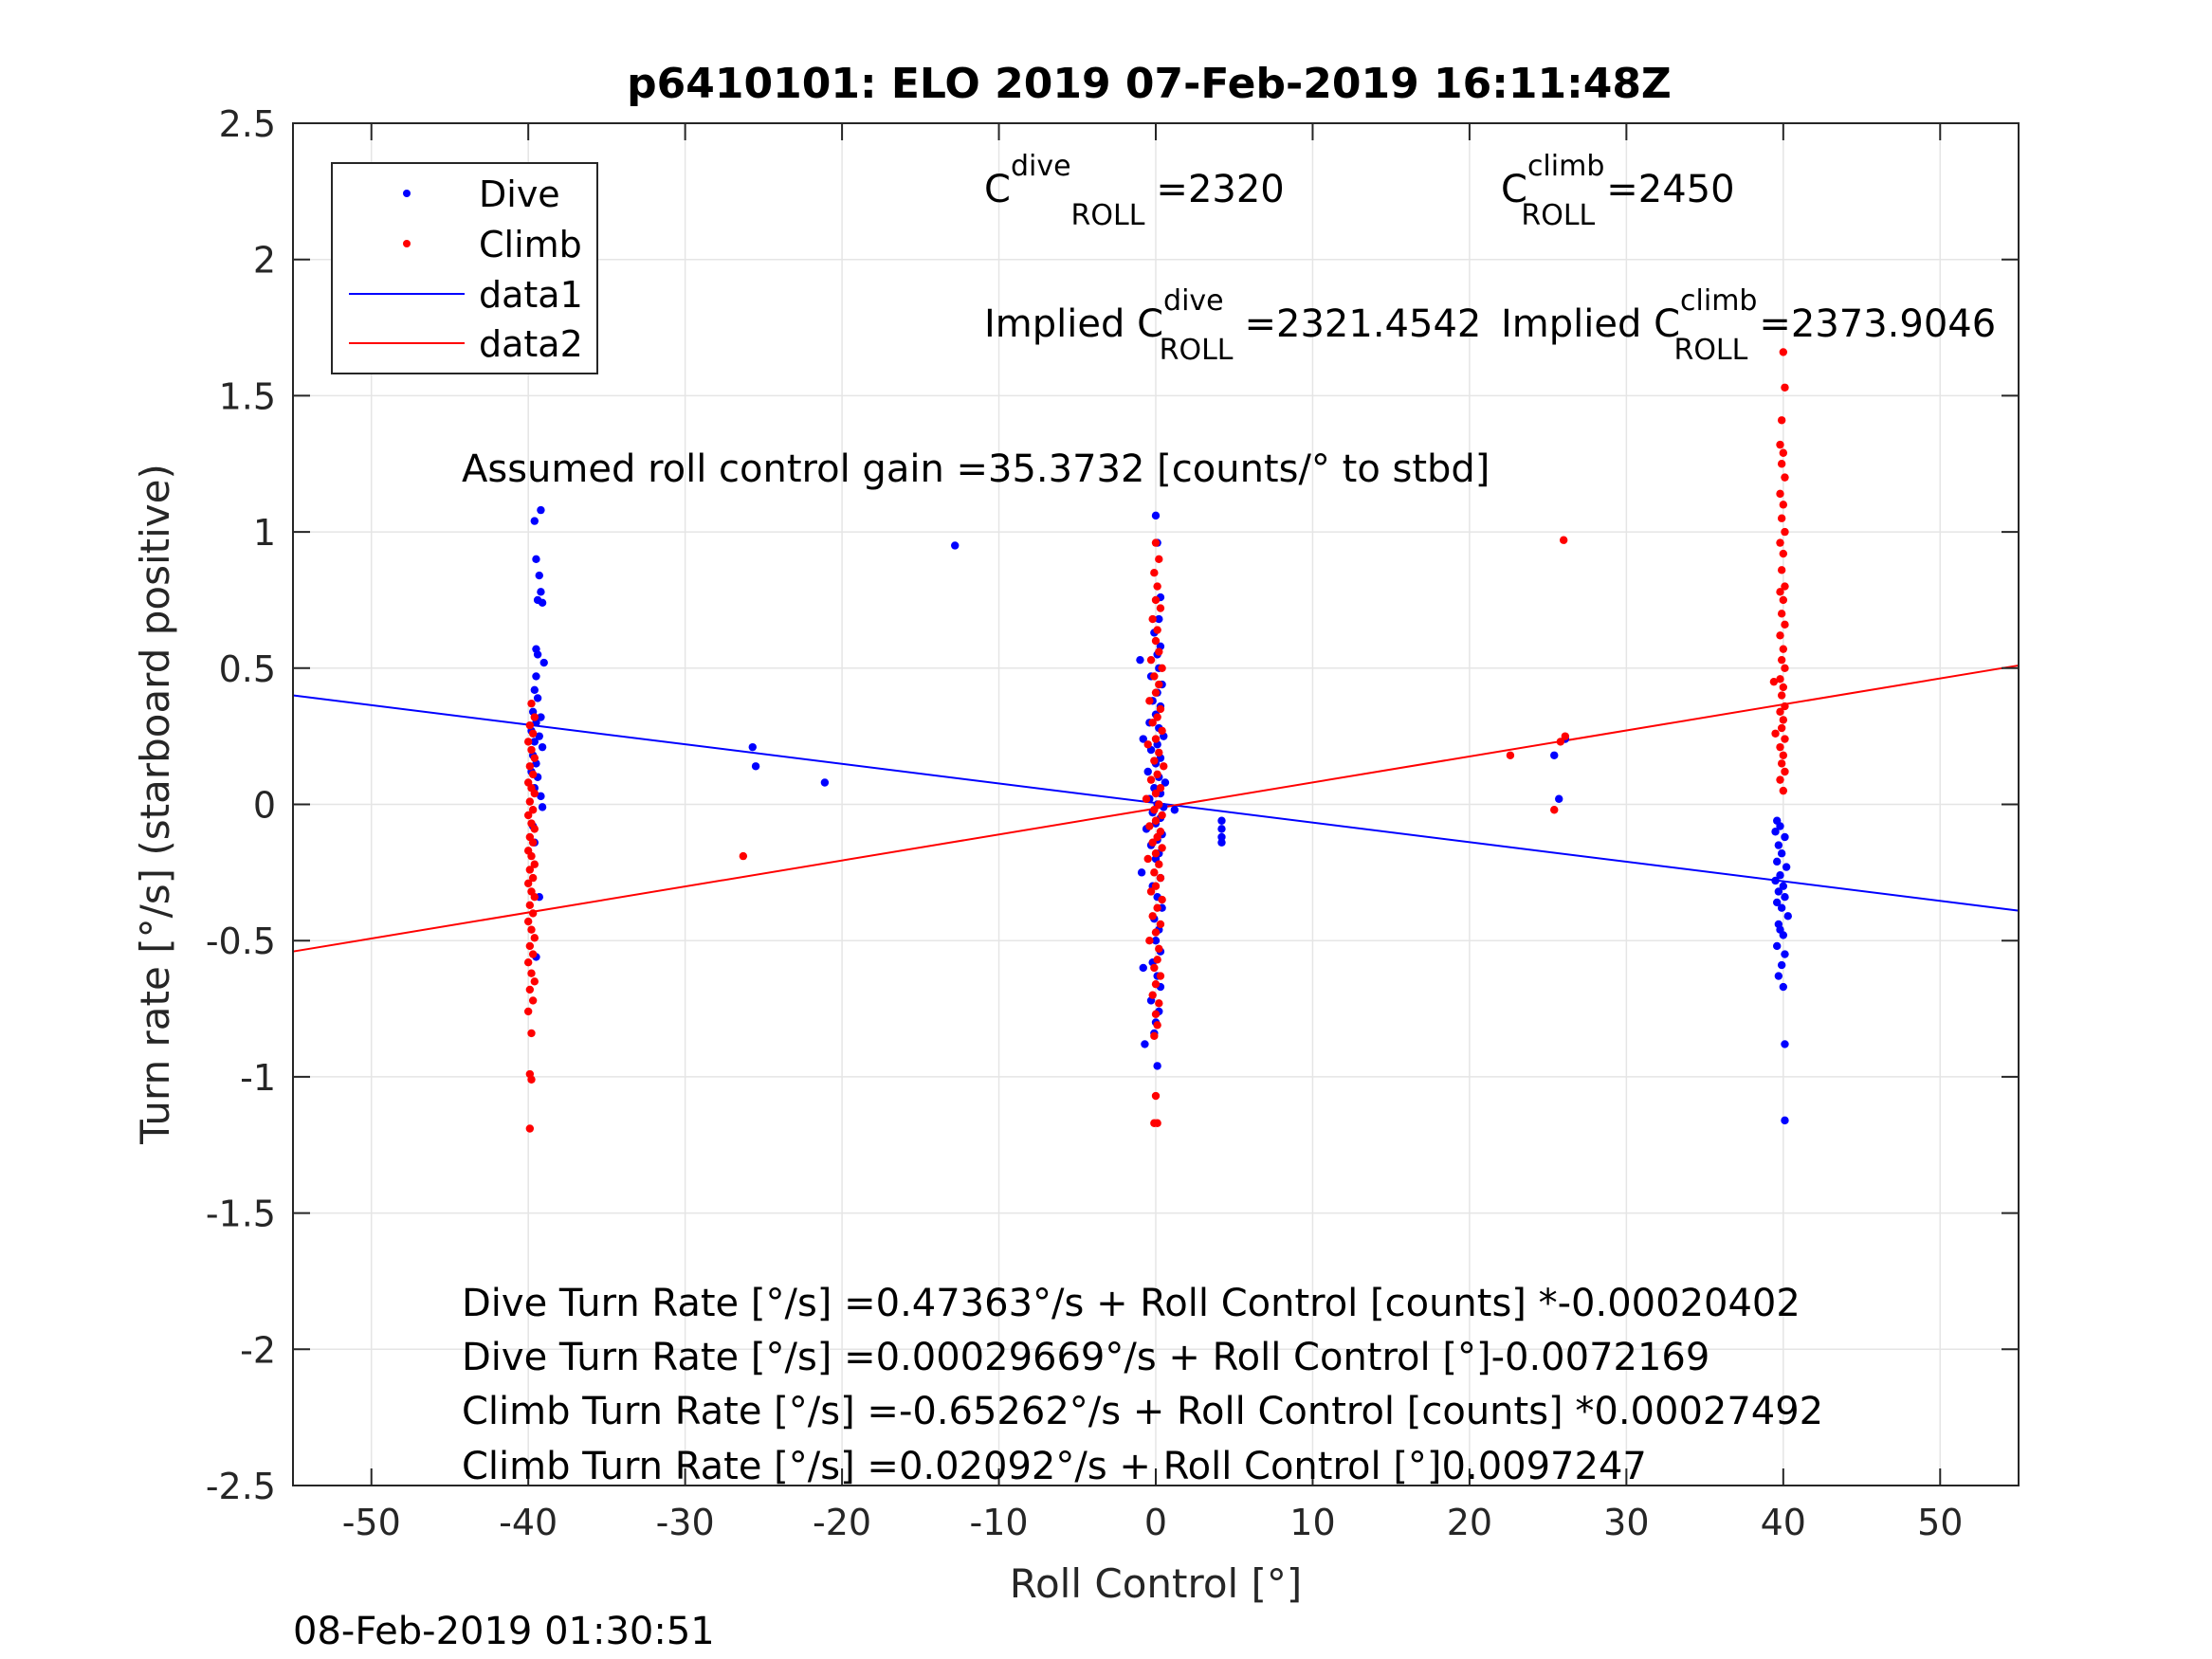  What do you see at coordinates (241, 1486) in the screenshot?
I see `y-tick-label: -2.5` at bounding box center [241, 1486].